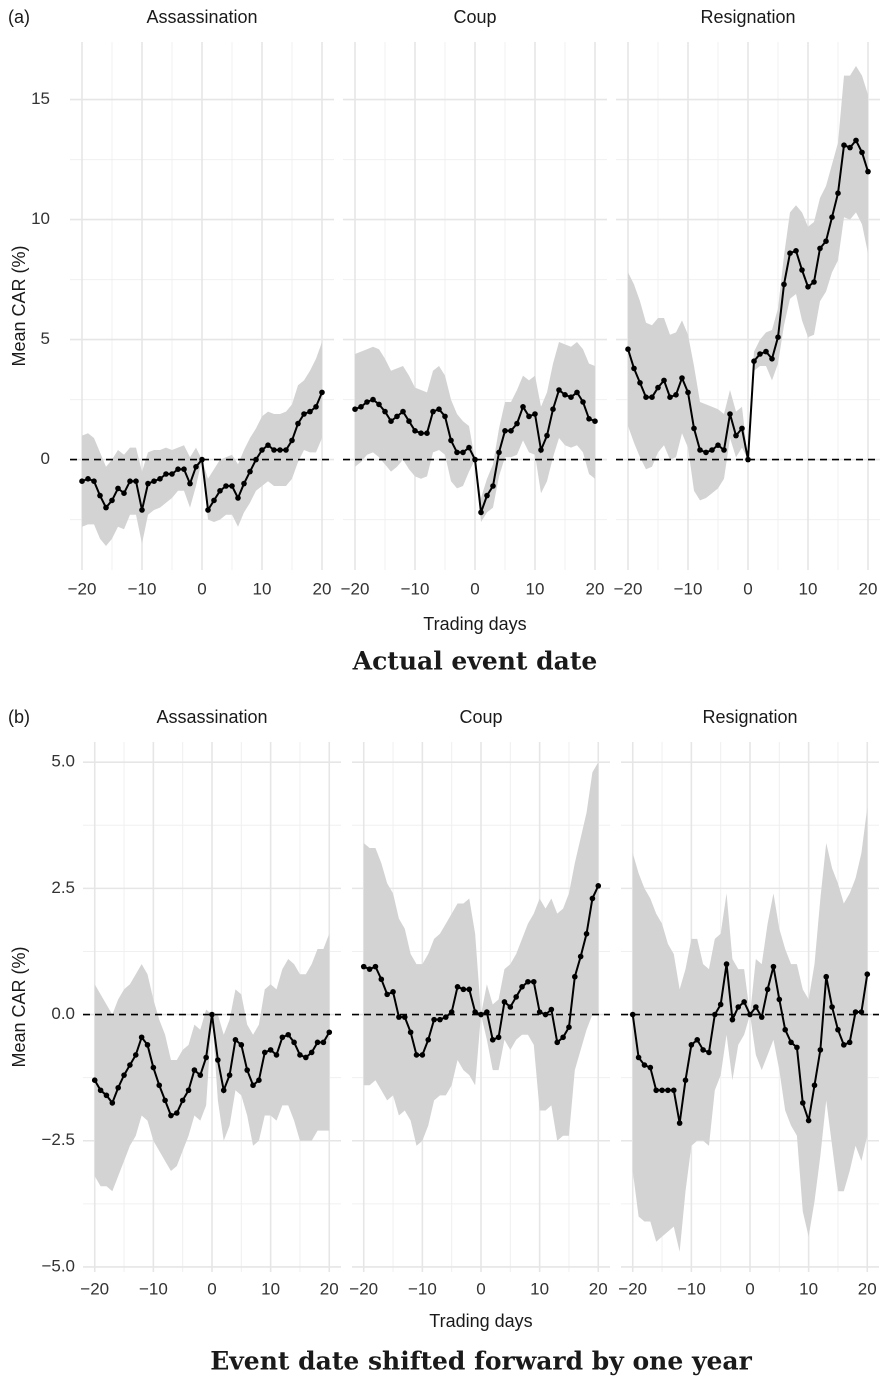 This screenshot has height=1381, width=881. Describe the element at coordinates (808, 588) in the screenshot. I see `x-tick-label: 10` at that location.